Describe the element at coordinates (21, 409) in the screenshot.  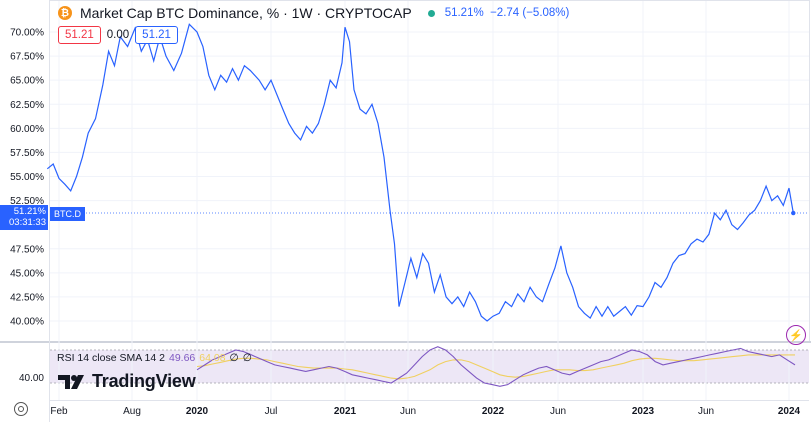
I see `settings-icon` at that location.